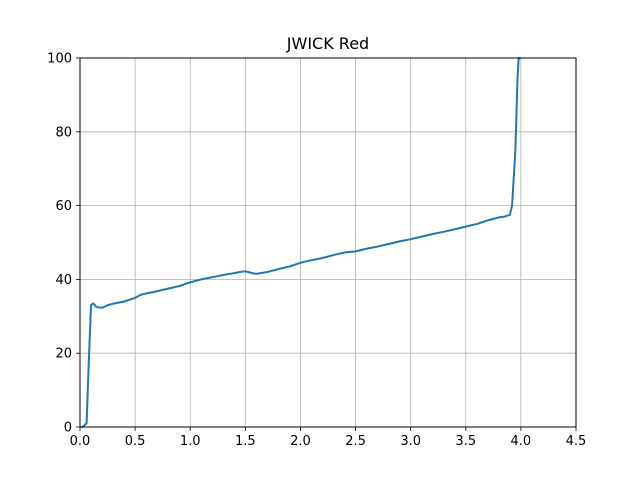 The image size is (640, 480). Describe the element at coordinates (80, 441) in the screenshot. I see `x-tick-label: 0.0` at that location.